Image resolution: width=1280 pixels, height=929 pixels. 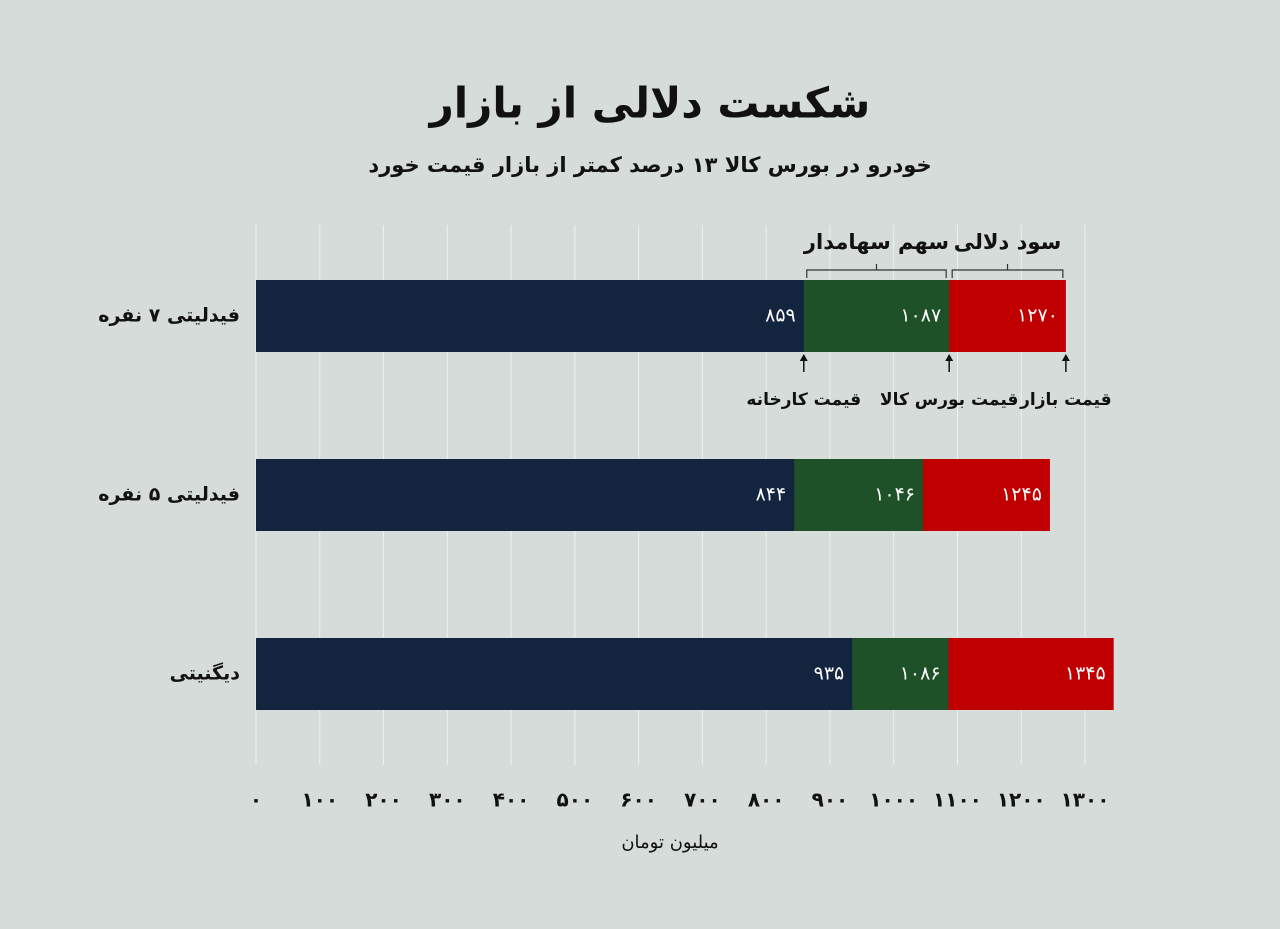 What do you see at coordinates (957, 800) in the screenshot?
I see `x-tick-label: ۱۱۰۰` at bounding box center [957, 800].